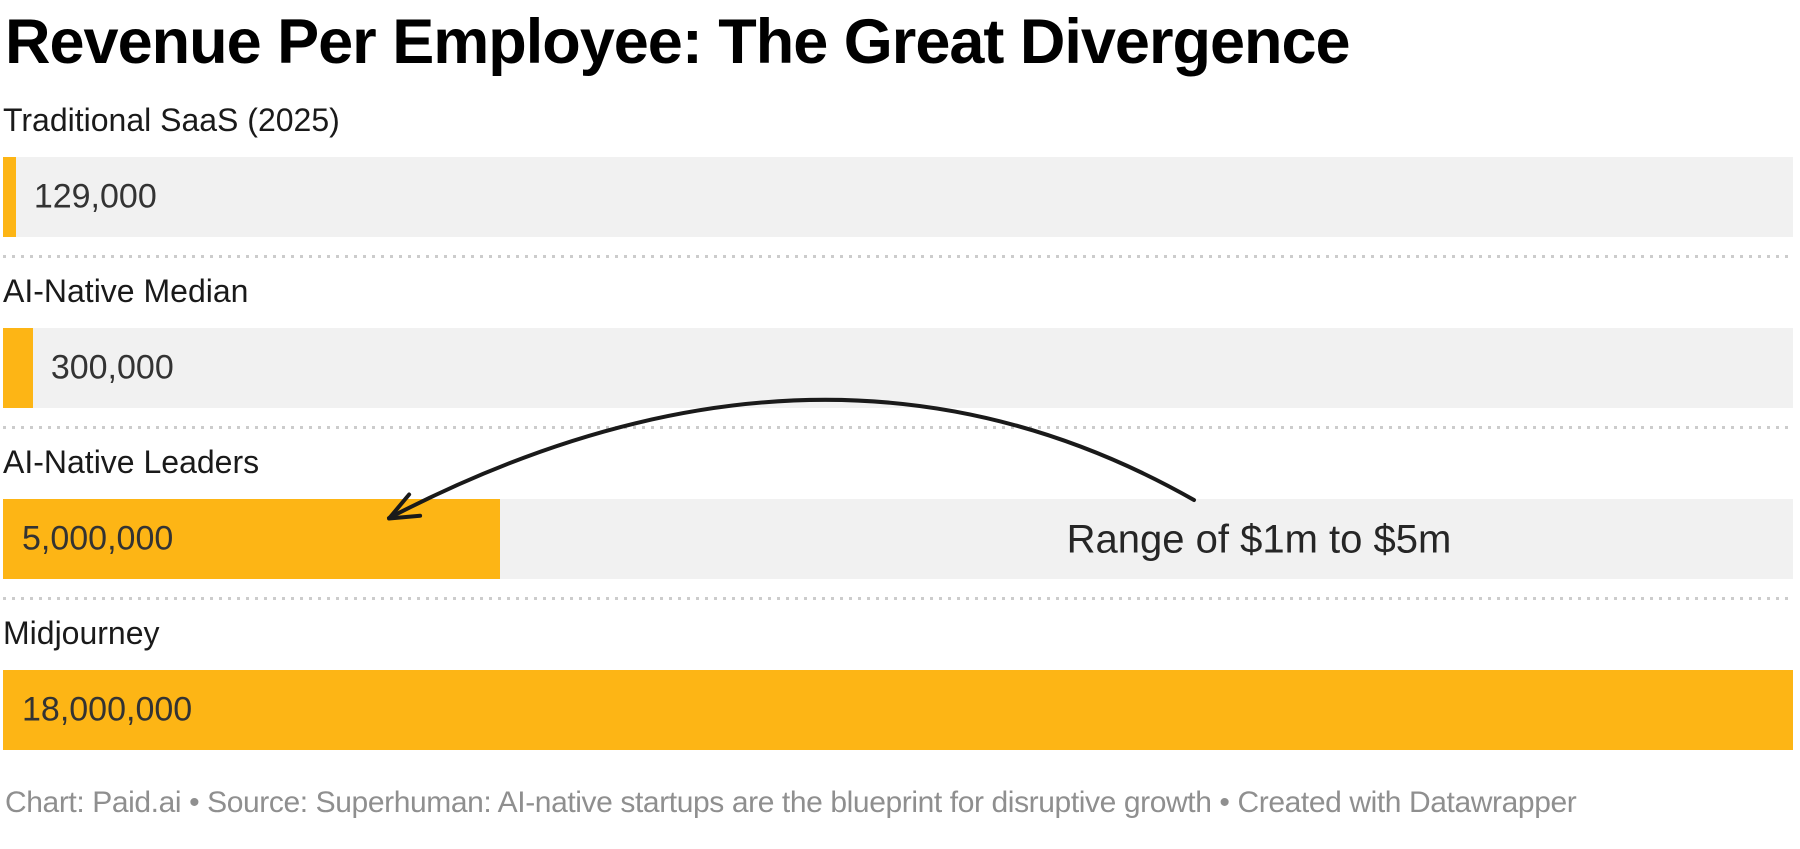 This screenshot has height=849, width=1800. What do you see at coordinates (898, 539) in the screenshot?
I see `bar-track: 5,000,000` at bounding box center [898, 539].